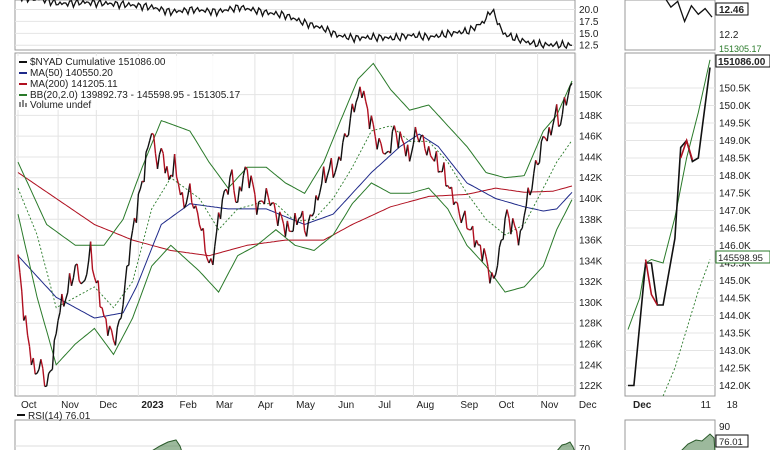 Image resolution: width=770 pixels, height=450 pixels. What do you see at coordinates (589, 34) in the screenshot?
I see `top-y-tick-label: 15.0` at bounding box center [589, 34].